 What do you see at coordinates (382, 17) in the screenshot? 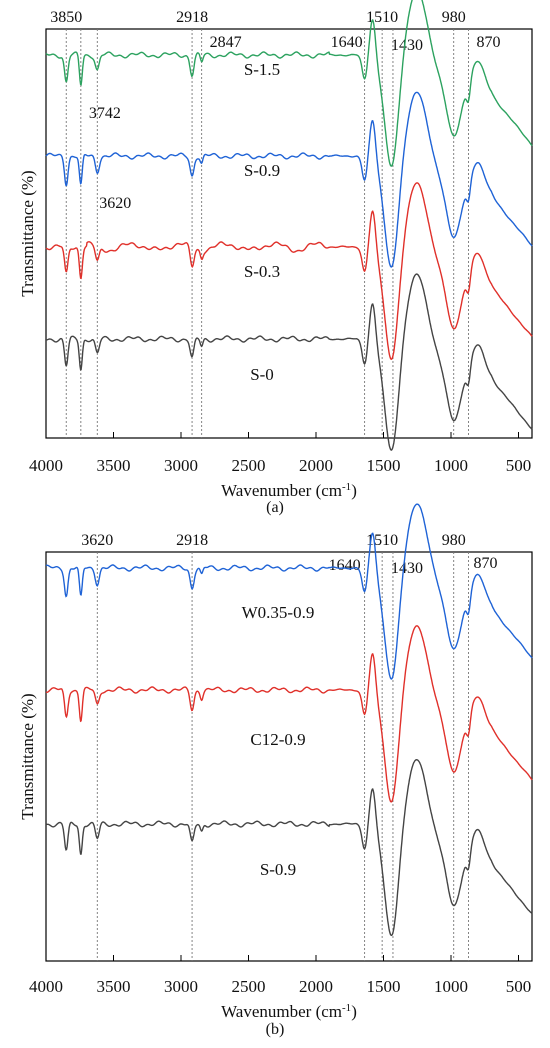
I see `peak-label: 1510` at bounding box center [382, 17].